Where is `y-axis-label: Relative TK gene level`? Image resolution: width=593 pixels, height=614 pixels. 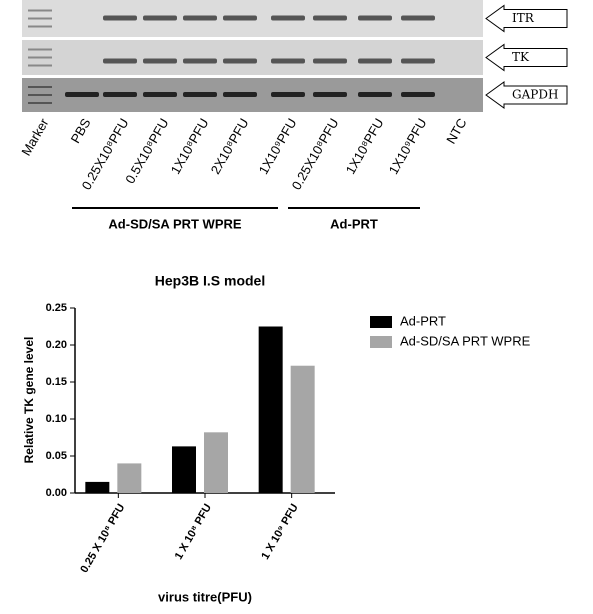 y-axis-label: Relative TK gene level is located at coordinates (29, 400).